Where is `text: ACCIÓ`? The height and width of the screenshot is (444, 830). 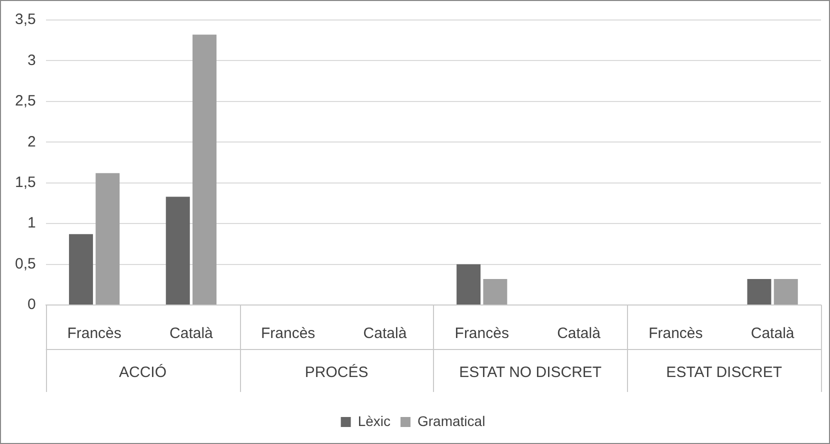 text: ACCIÓ is located at coordinates (142, 372).